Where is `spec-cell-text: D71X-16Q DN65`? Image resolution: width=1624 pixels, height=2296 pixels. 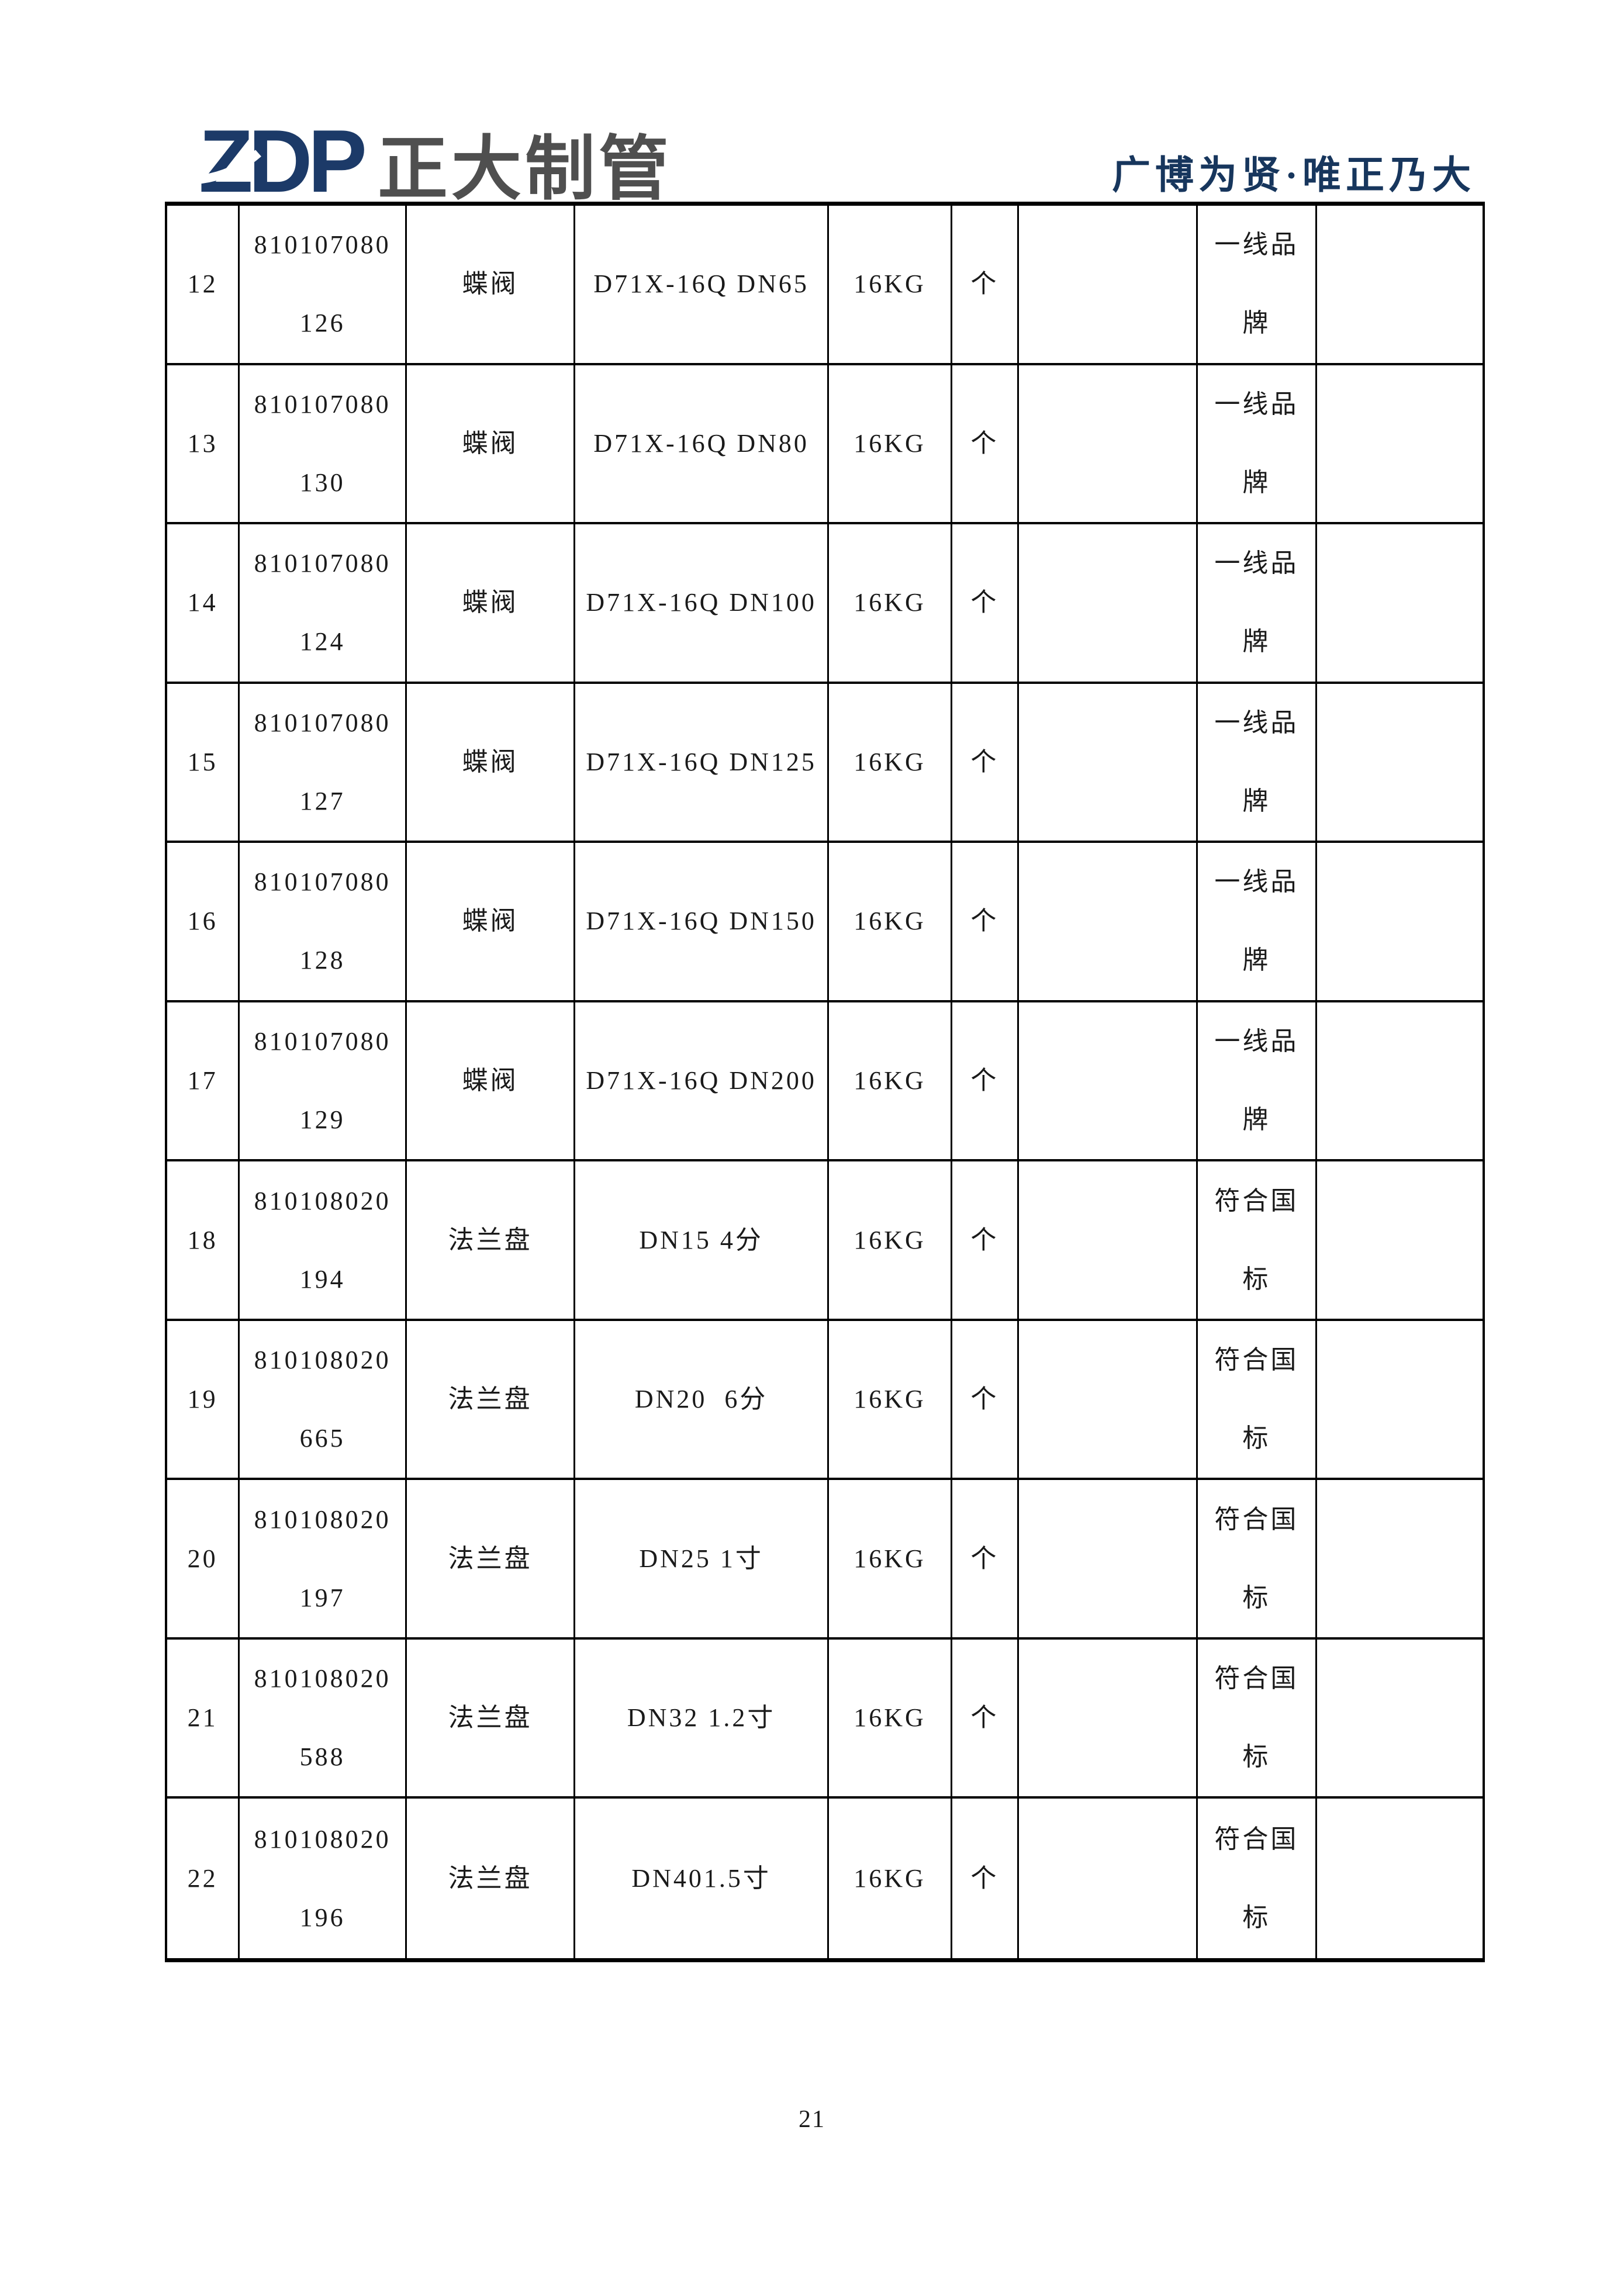 spec-cell-text: D71X-16Q DN65 is located at coordinates (701, 284).